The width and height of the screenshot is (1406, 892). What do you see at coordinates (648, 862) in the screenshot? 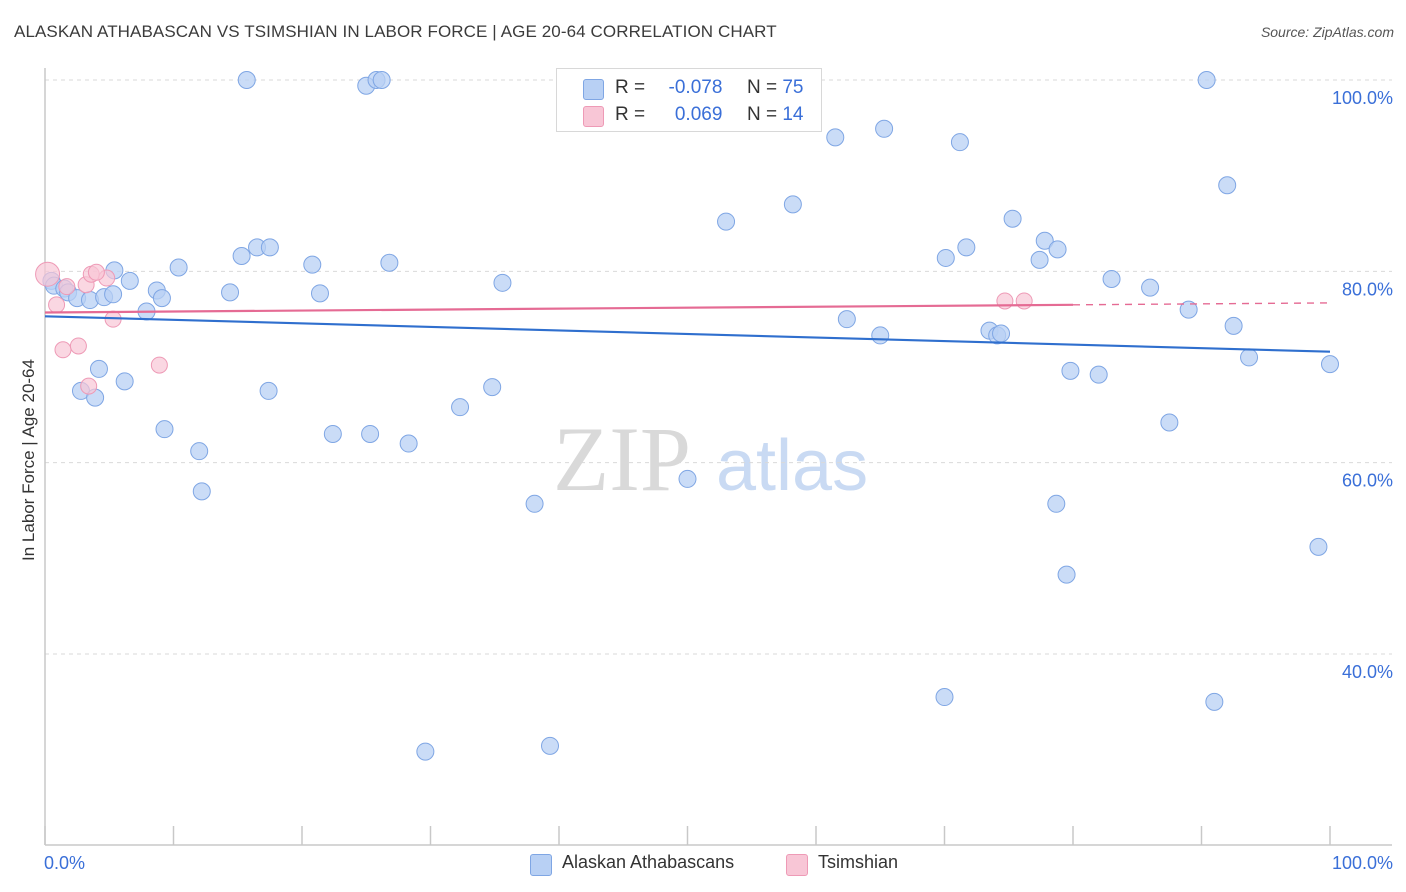
I see `athabascan-legend-label: Alaskan Athabascans` at bounding box center [648, 862].